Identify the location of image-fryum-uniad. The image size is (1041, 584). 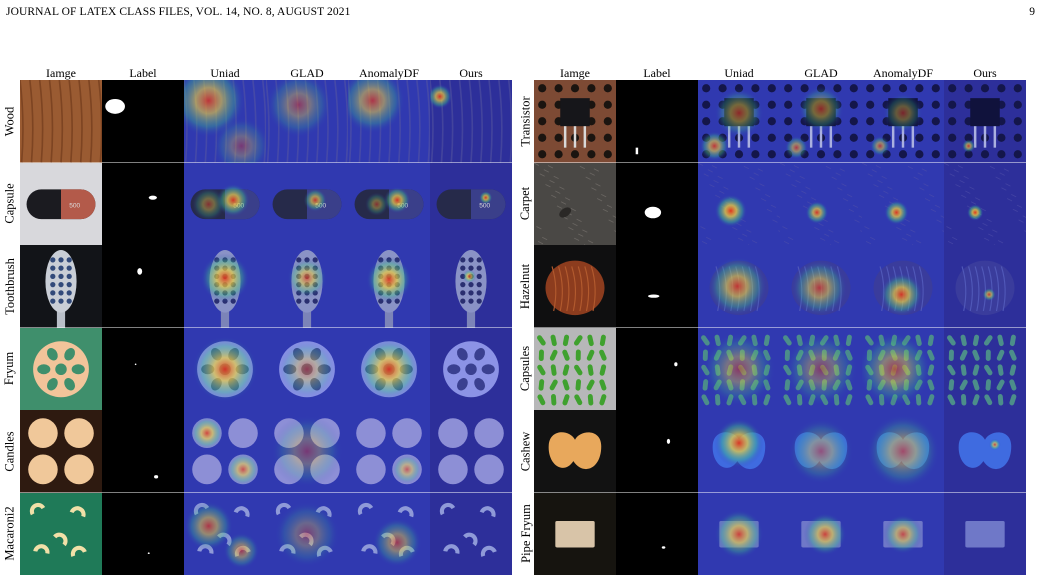
(225, 368).